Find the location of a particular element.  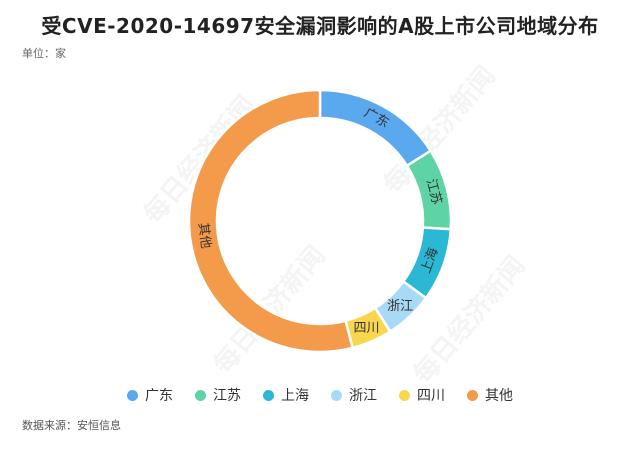

slice-广东 is located at coordinates (375, 128).